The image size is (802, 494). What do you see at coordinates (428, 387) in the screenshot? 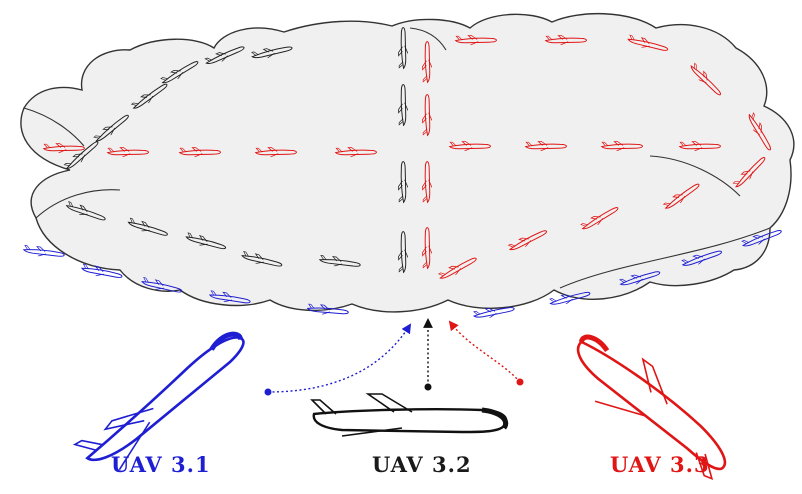
I see `uav-3-2-start-dot` at bounding box center [428, 387].